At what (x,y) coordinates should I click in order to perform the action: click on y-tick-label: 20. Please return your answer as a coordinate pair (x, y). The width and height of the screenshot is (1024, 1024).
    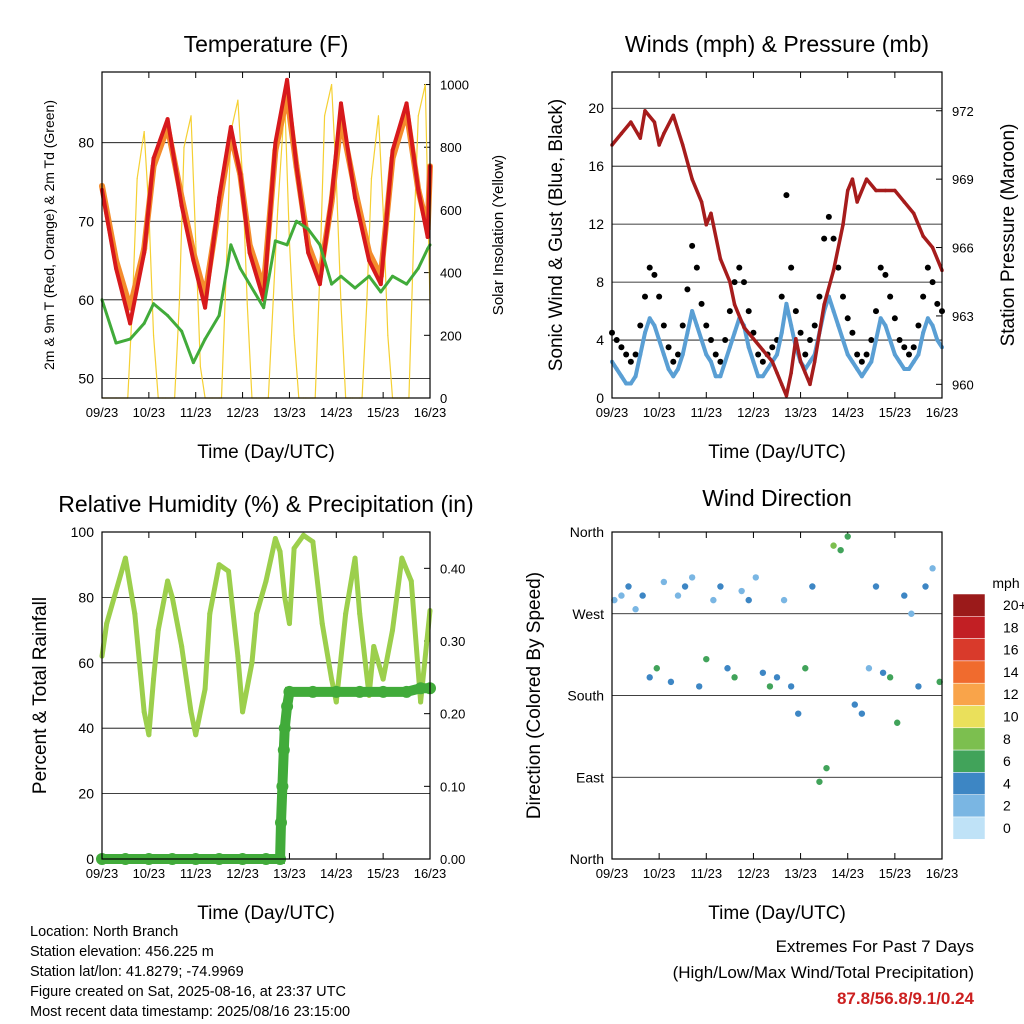
    Looking at the image, I should click on (86, 794).